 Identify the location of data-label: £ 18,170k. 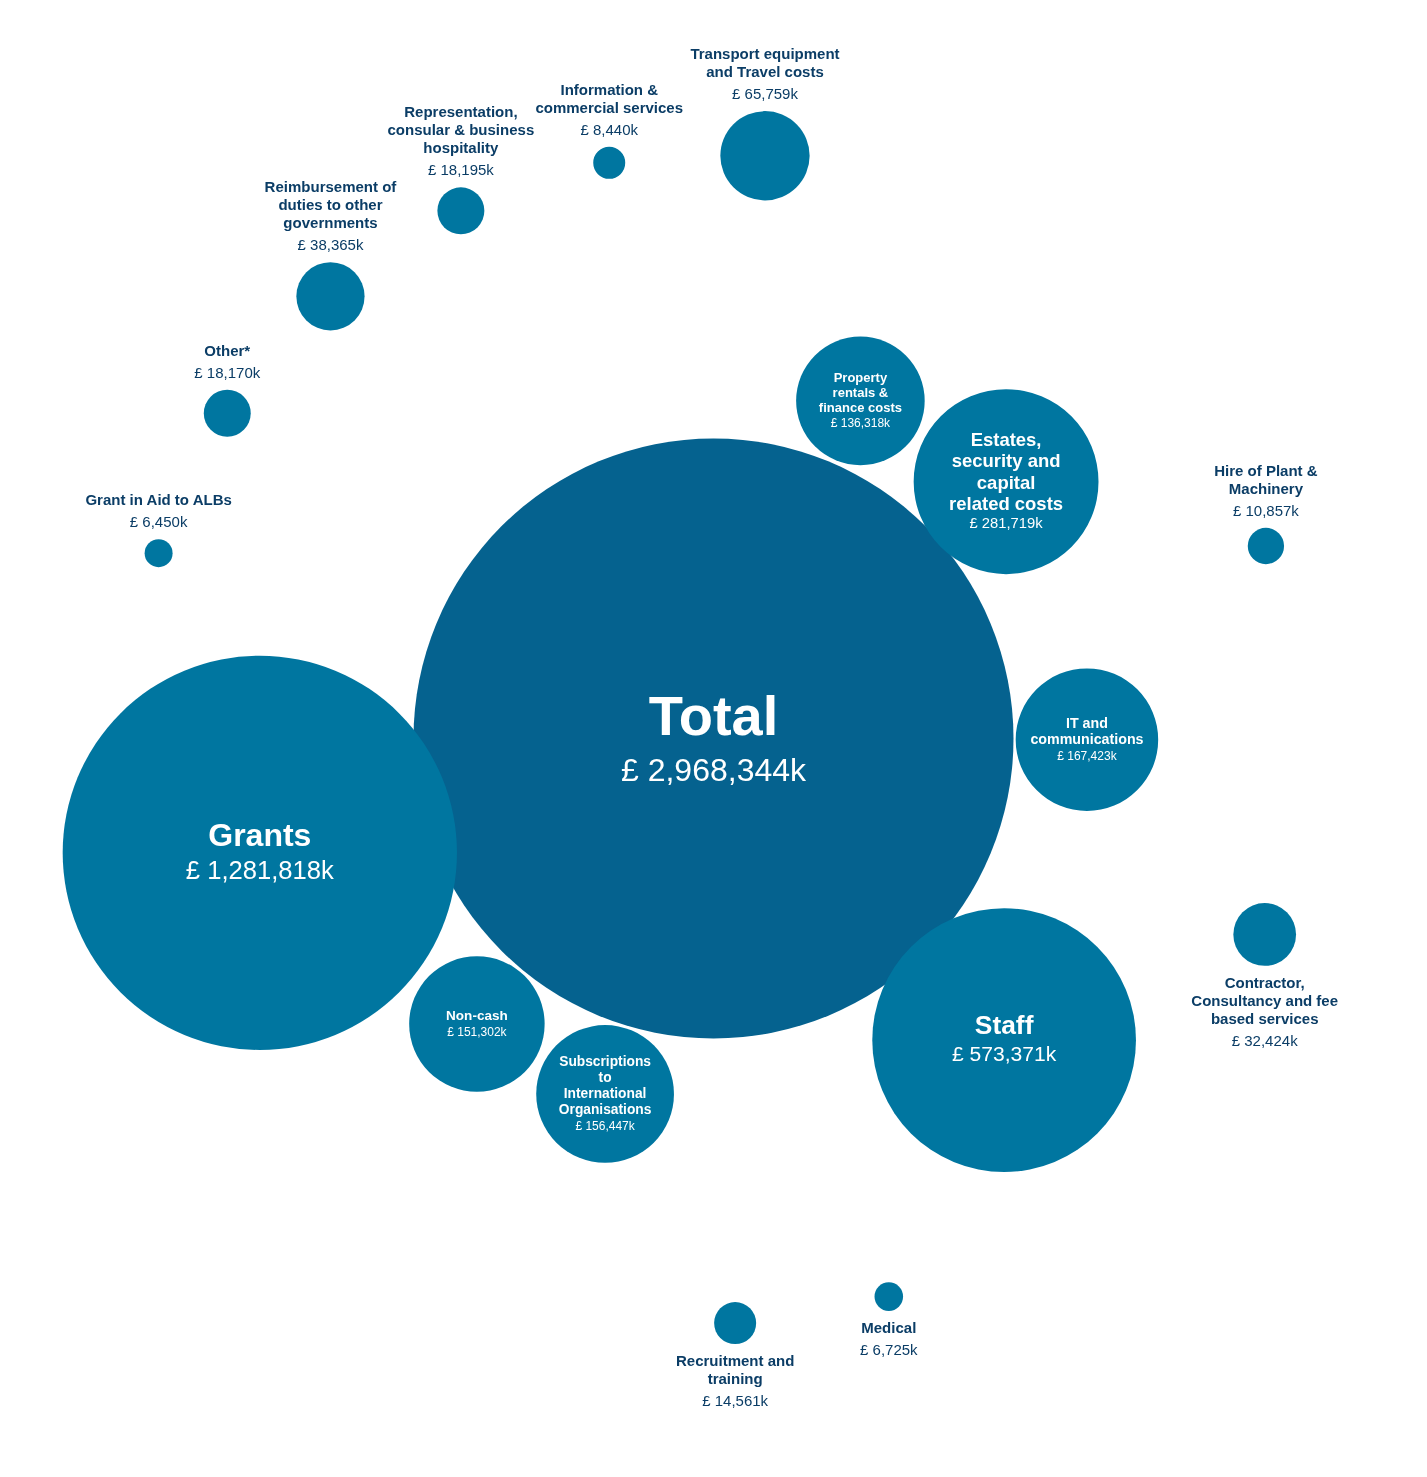
(227, 372).